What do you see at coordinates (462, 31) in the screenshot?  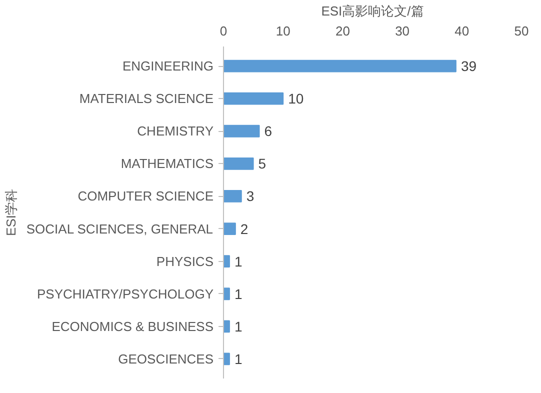 I see `x-tick-label: 40` at bounding box center [462, 31].